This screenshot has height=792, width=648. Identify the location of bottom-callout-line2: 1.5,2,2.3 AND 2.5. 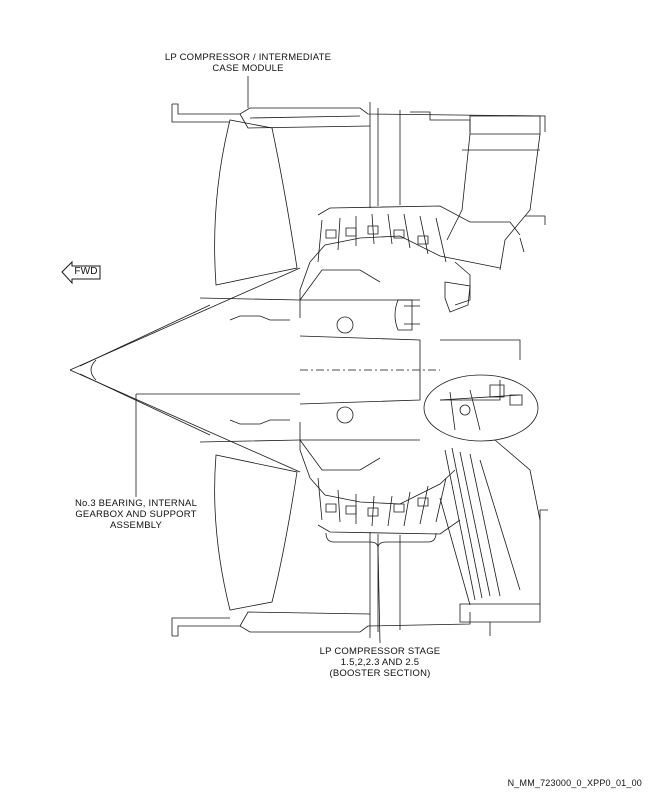
(380, 662).